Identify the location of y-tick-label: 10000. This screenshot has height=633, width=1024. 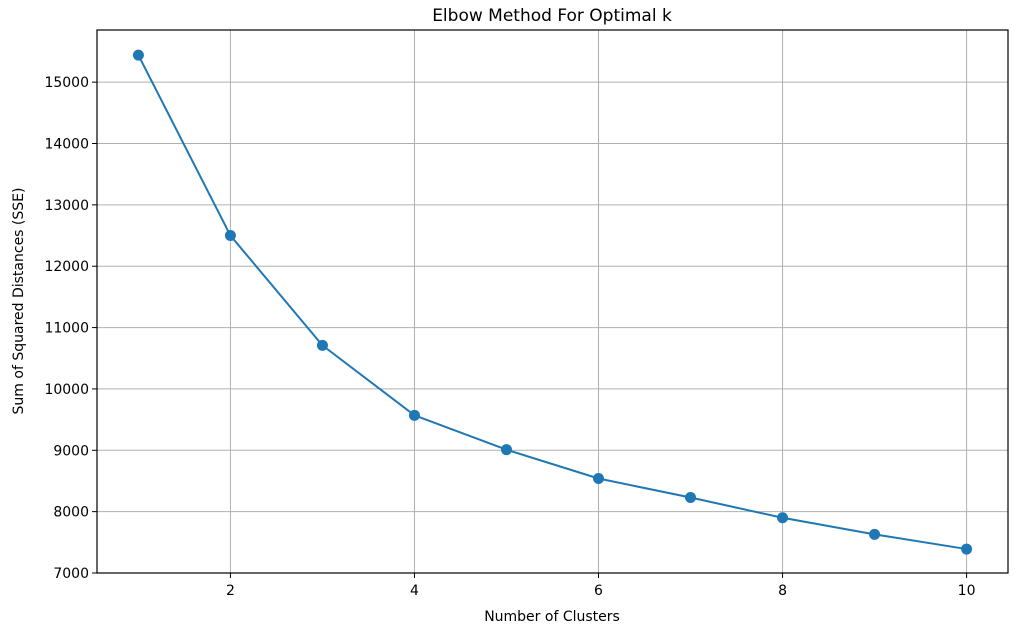
(66, 390).